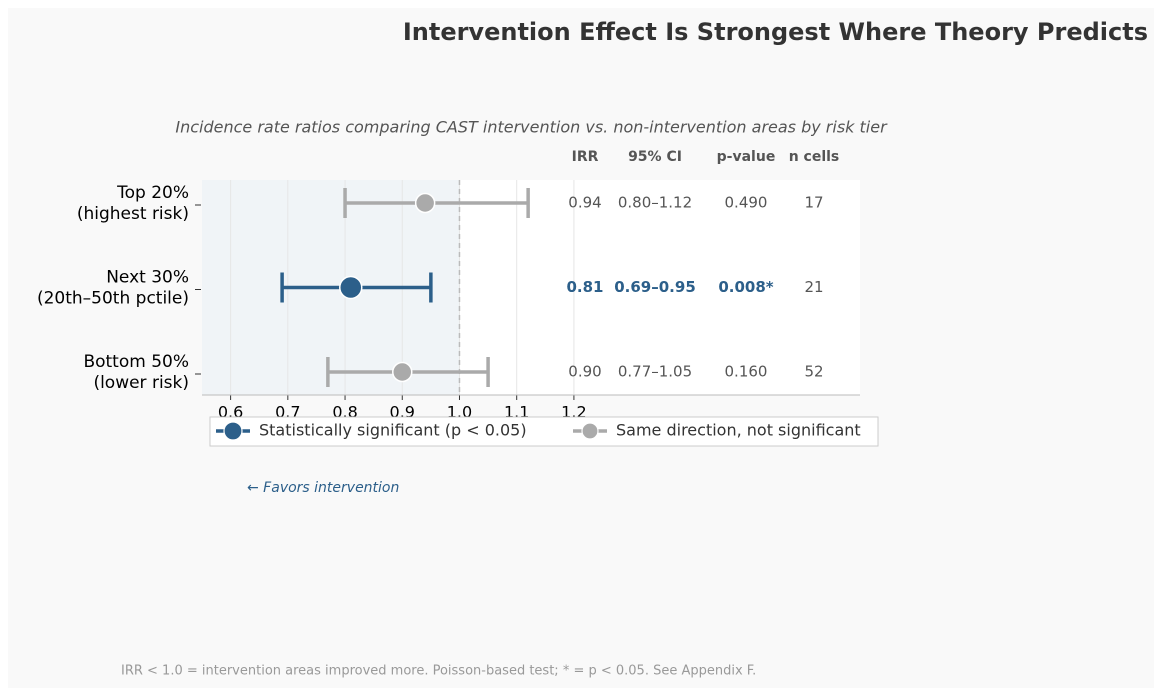 The height and width of the screenshot is (688, 1154). What do you see at coordinates (323, 488) in the screenshot?
I see `annotation: ← Favors intervention` at bounding box center [323, 488].